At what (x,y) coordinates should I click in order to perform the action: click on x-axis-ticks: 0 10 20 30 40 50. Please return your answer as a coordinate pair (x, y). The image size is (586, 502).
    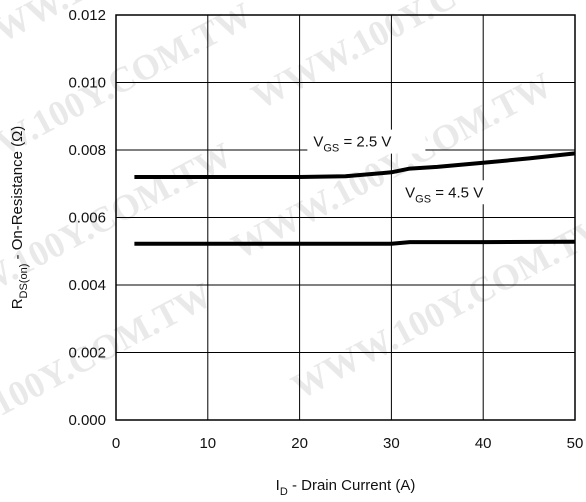
    Looking at the image, I should click on (348, 443).